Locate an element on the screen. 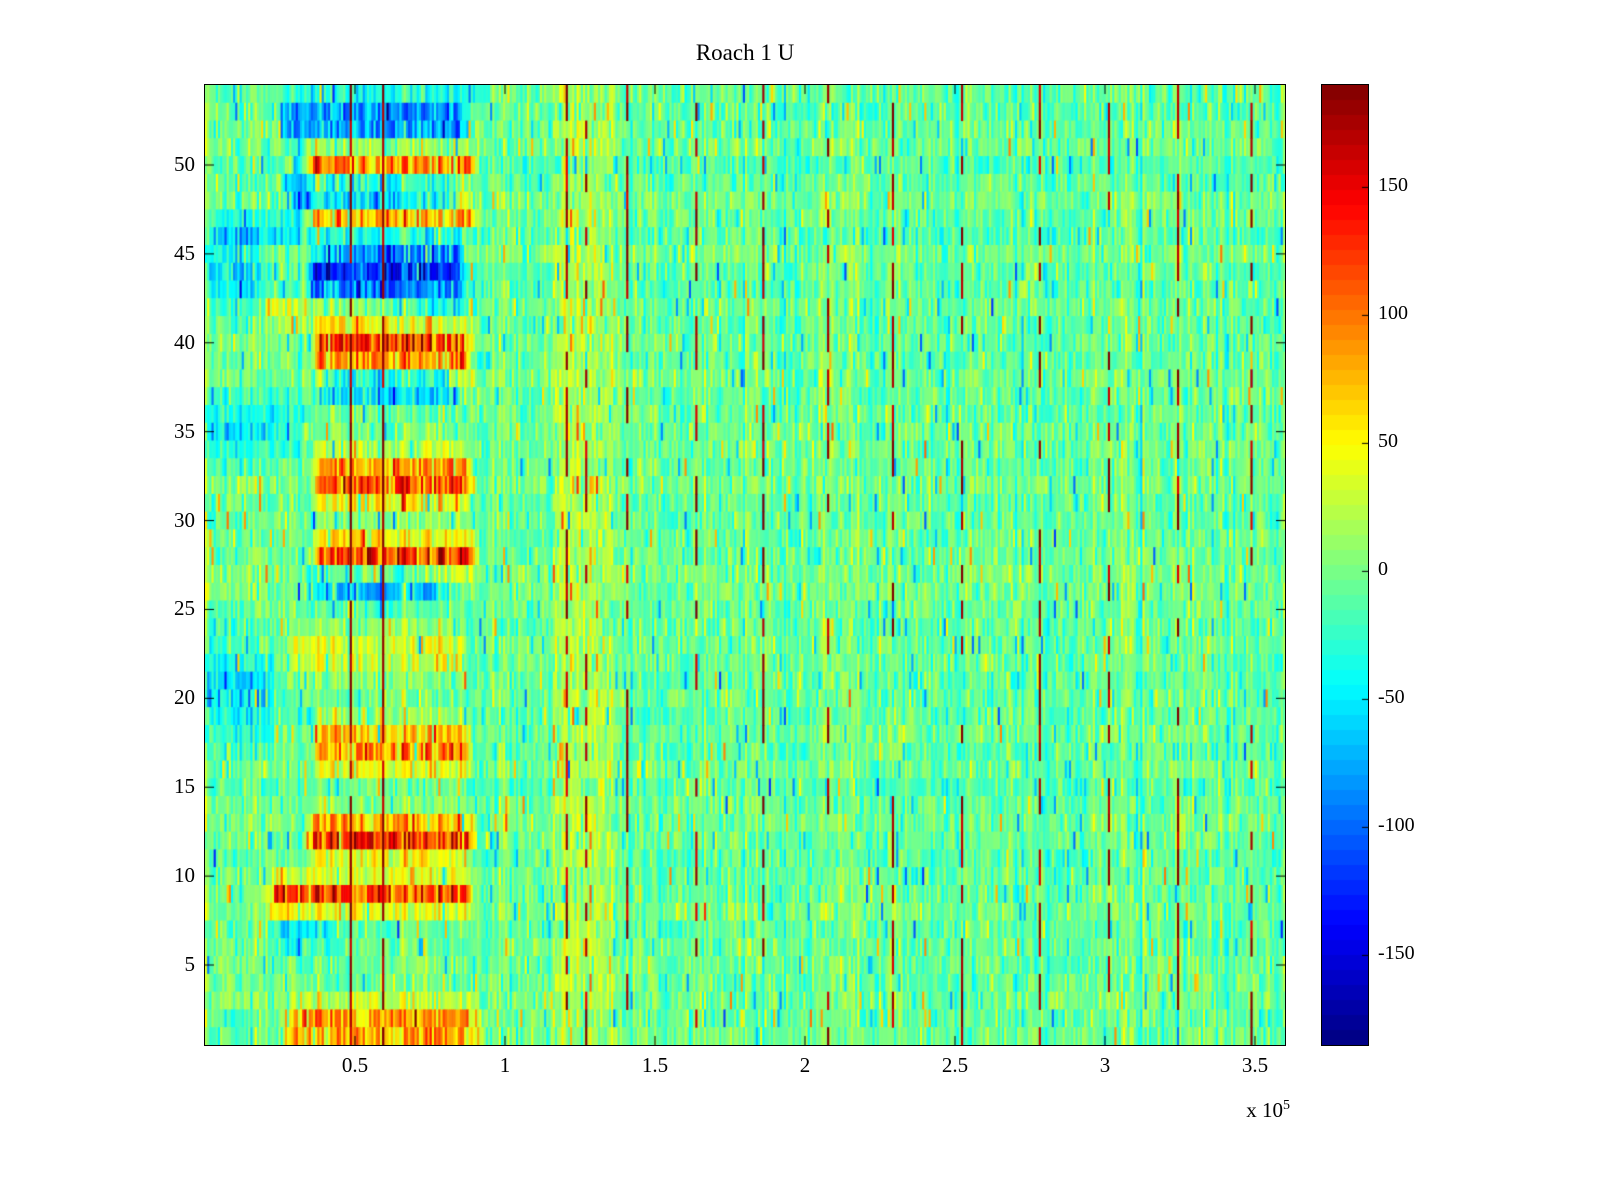  y-tick-label: 25 is located at coordinates (184, 608).